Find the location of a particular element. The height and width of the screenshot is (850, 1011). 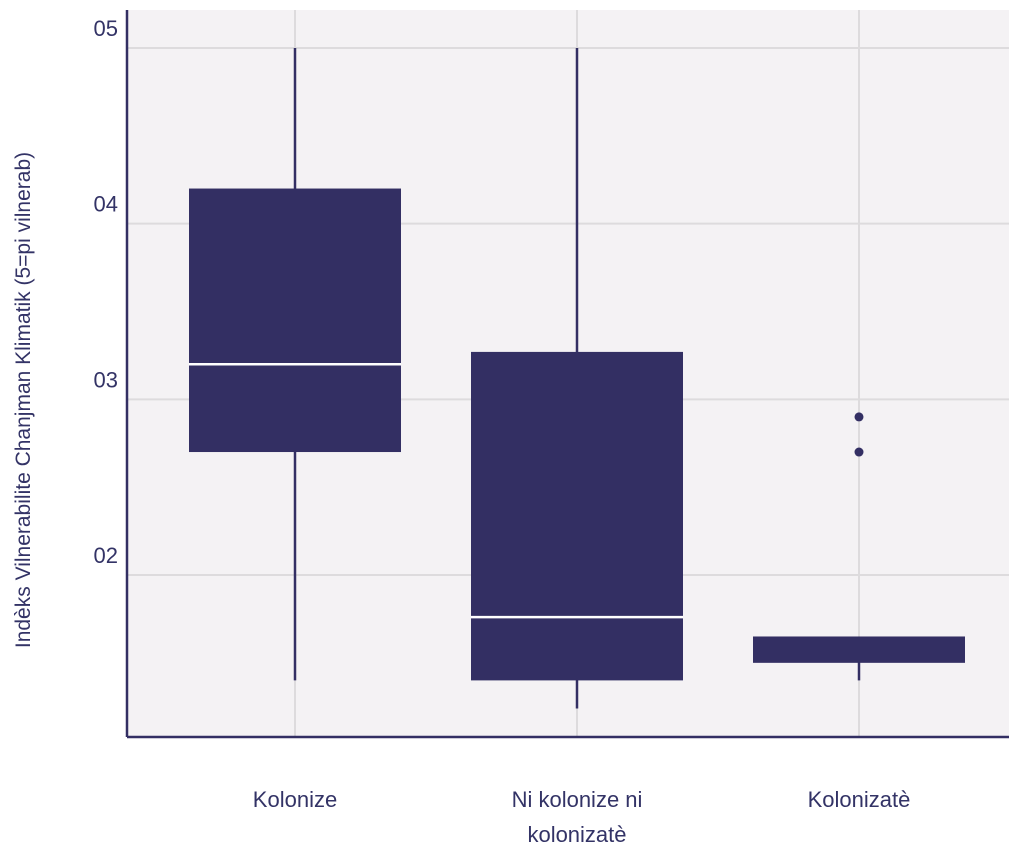

x-tick-label: kolonizatè is located at coordinates (576, 833).